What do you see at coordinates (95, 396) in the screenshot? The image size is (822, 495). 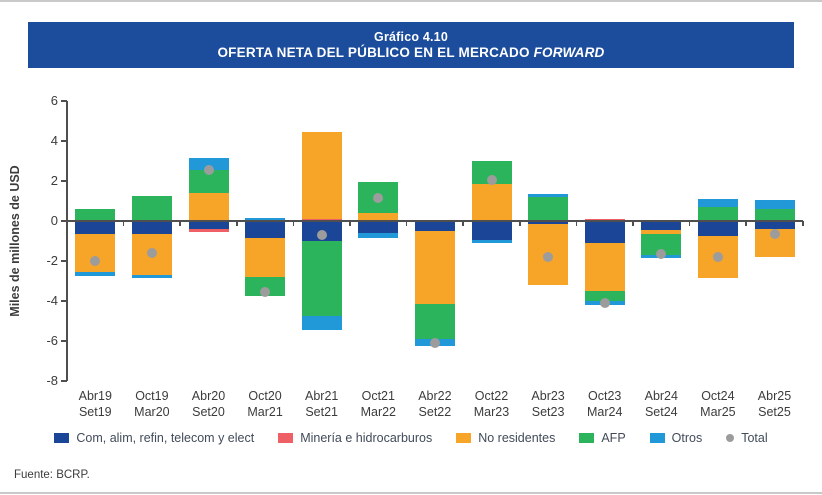 I see `x-category-line: Abr19` at bounding box center [95, 396].